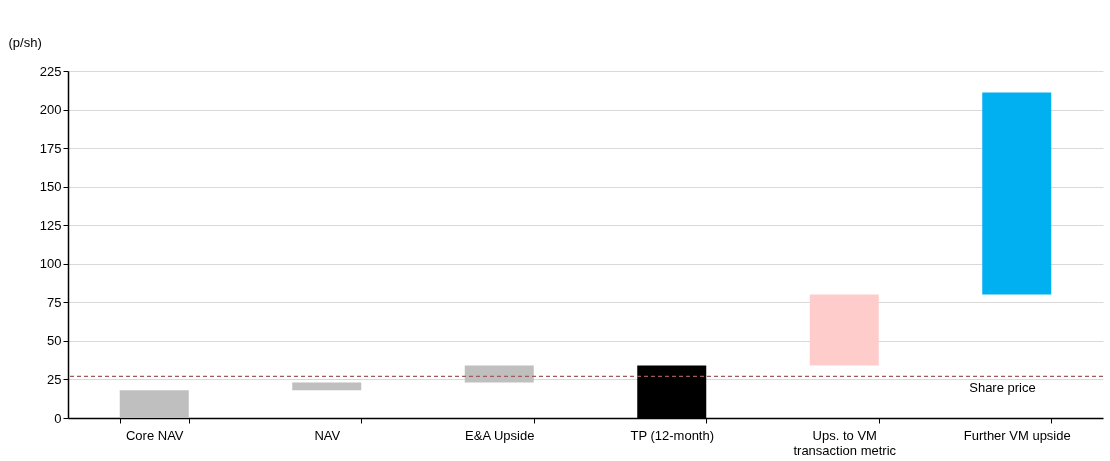 The height and width of the screenshot is (461, 1110). I want to click on y-tick-label: 150, so click(50, 187).